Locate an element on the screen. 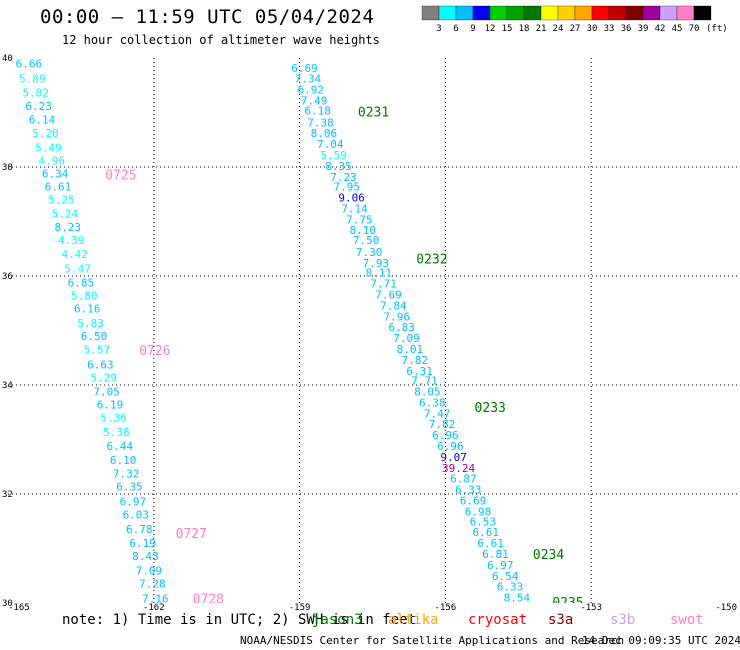  wave-height-label: 5.82 is located at coordinates (35, 92).